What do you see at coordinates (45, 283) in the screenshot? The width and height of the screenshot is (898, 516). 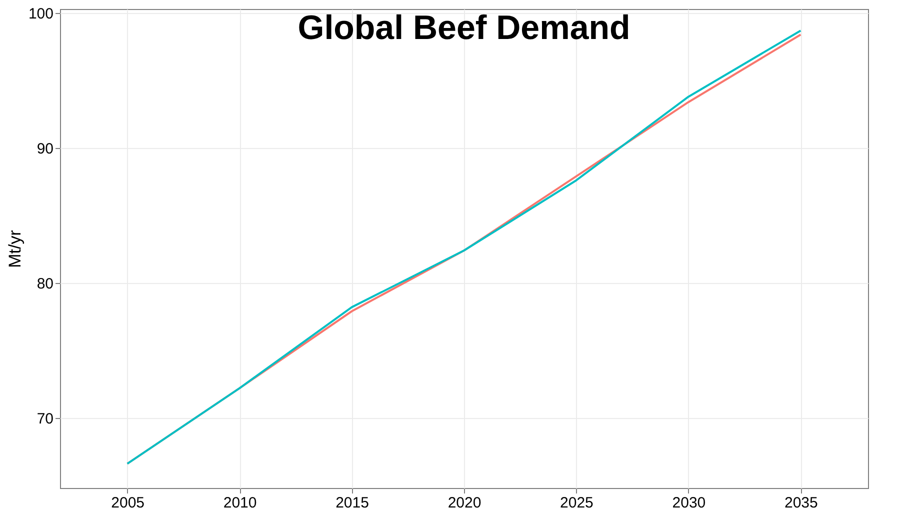 I see `y-tick-label: 80` at bounding box center [45, 283].